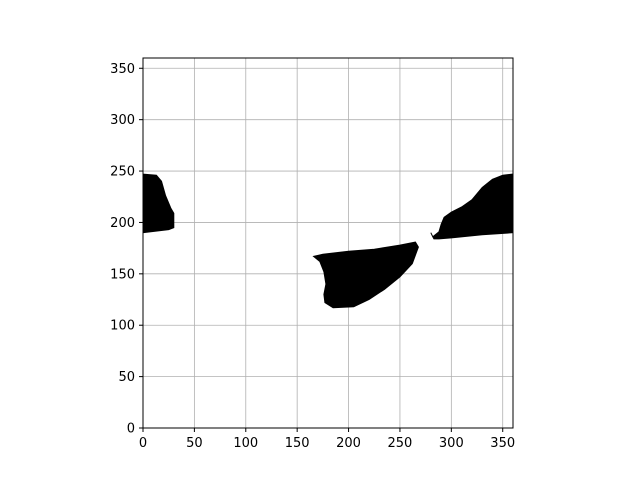 The image size is (640, 480). Describe the element at coordinates (122, 326) in the screenshot. I see `y-tick-label: 100` at that location.